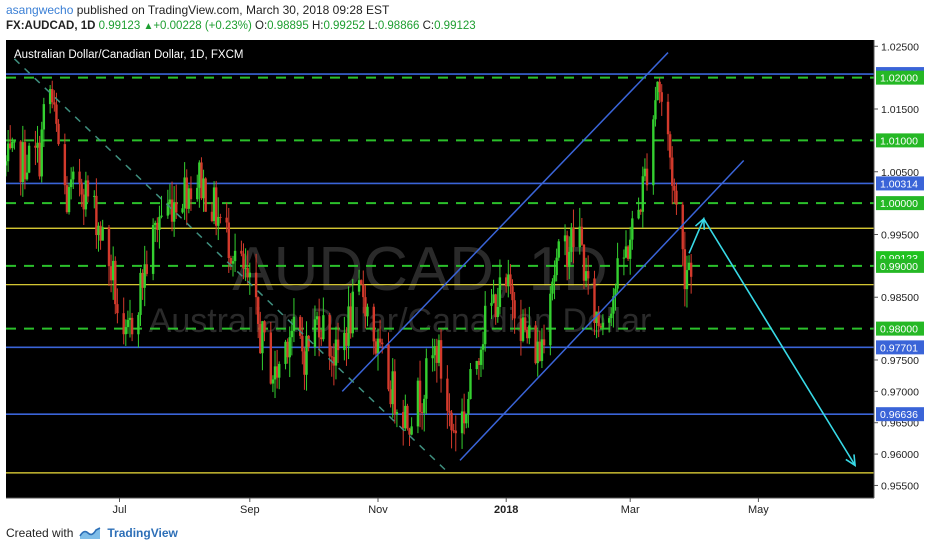  What do you see at coordinates (344, 26) in the screenshot?
I see `high-value: 0.99252` at bounding box center [344, 26].